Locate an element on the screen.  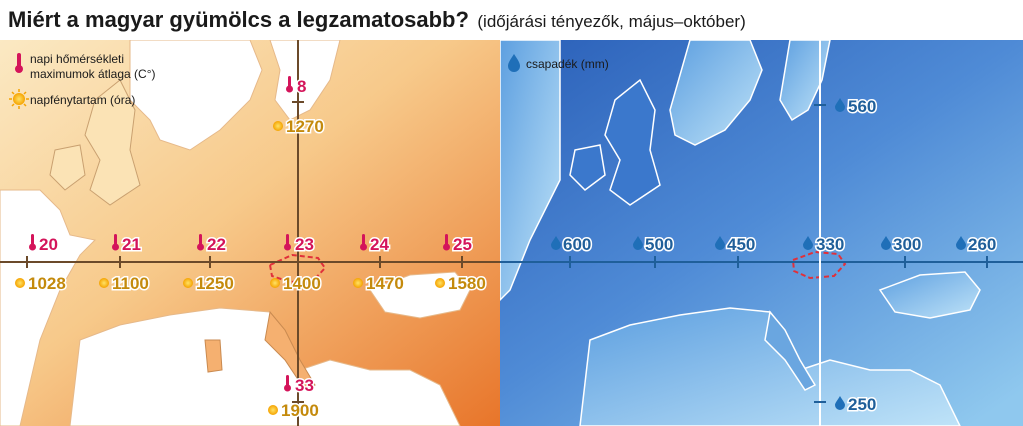
sunshine-value: 1580 is located at coordinates (467, 283).